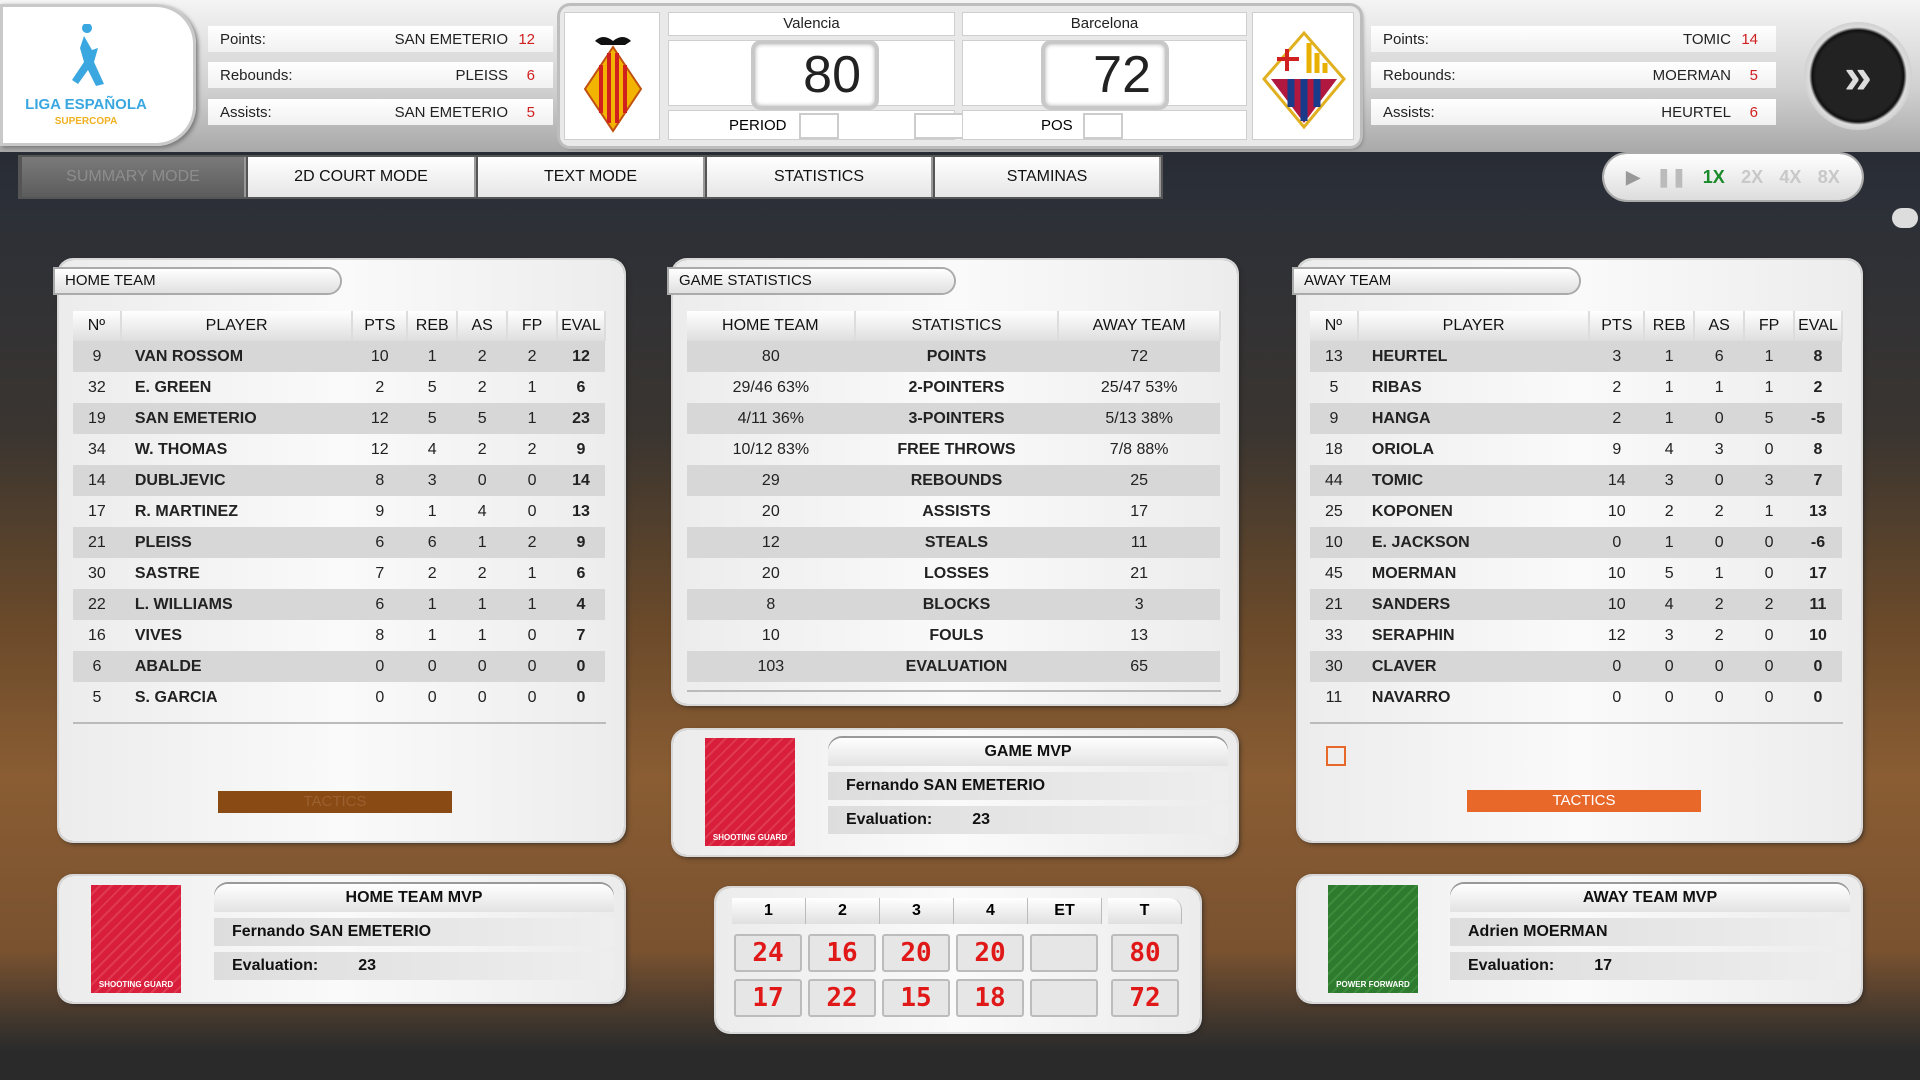  I want to click on cell-as: 5, so click(482, 418).